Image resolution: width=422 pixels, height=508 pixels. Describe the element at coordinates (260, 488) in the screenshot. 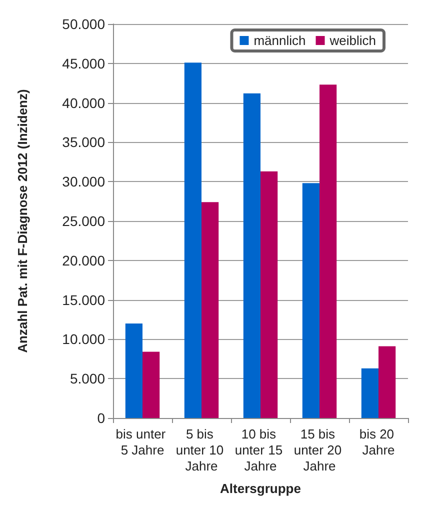

I see `x-axis-title: Altersgruppe` at that location.